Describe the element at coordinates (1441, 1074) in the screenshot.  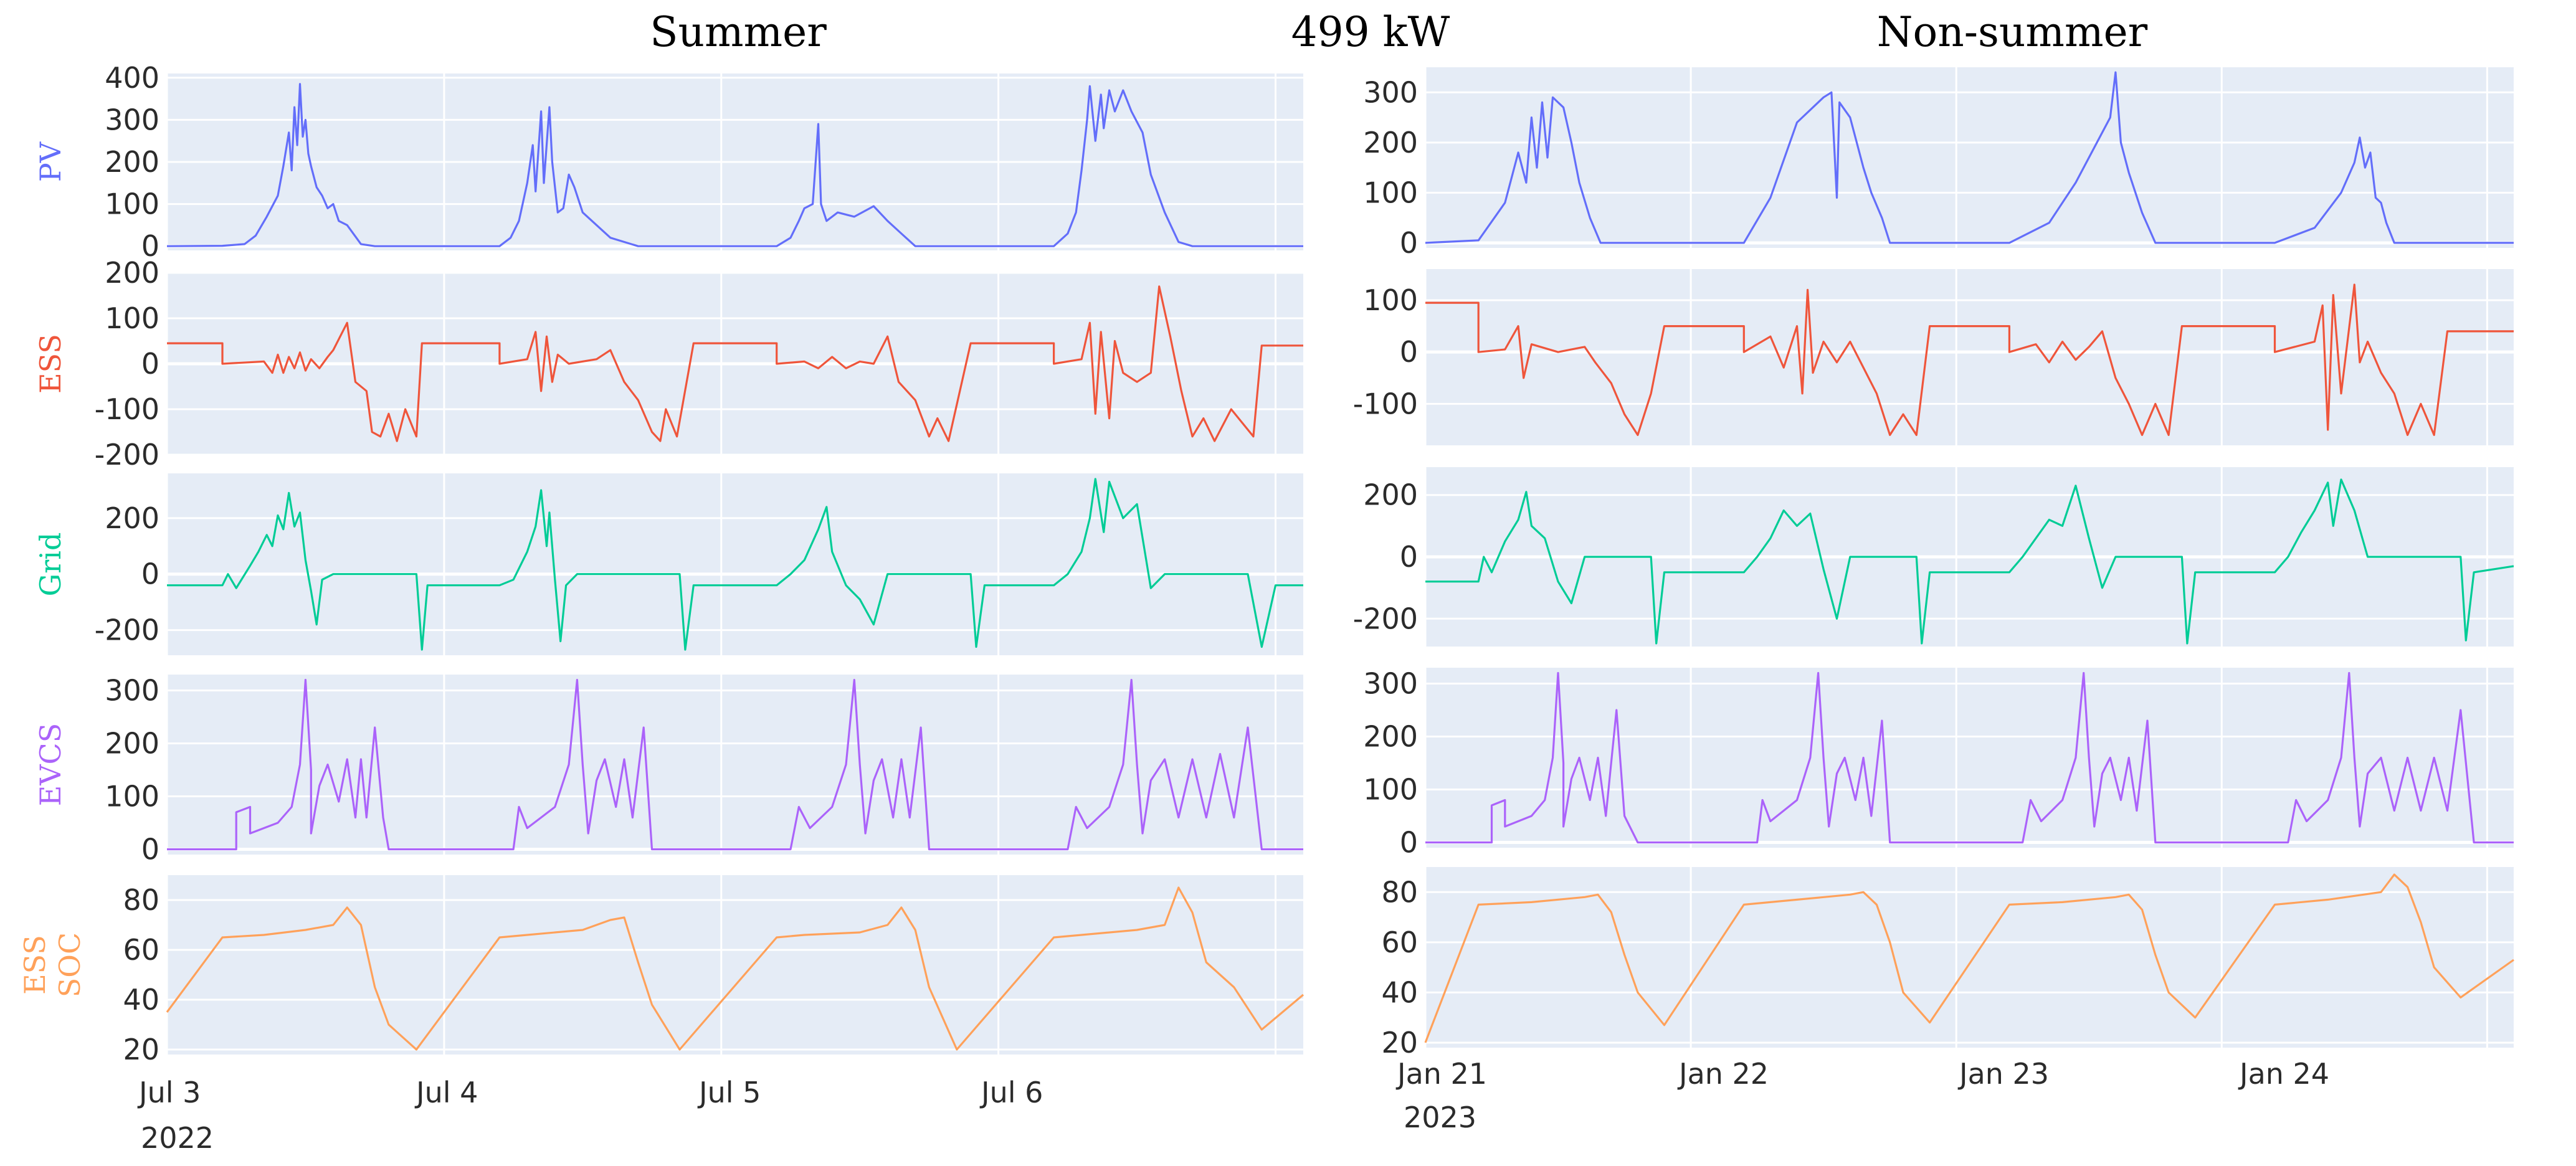
I see `x-tick-label: Jan 21` at that location.